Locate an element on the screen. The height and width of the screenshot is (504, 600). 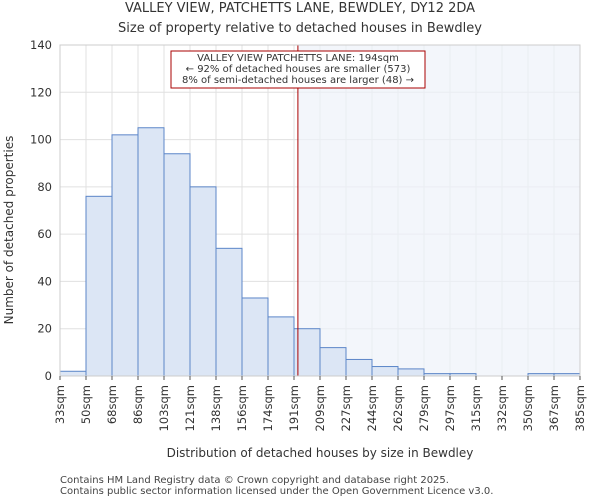
bar-121sqm is located at coordinates (203, 281).